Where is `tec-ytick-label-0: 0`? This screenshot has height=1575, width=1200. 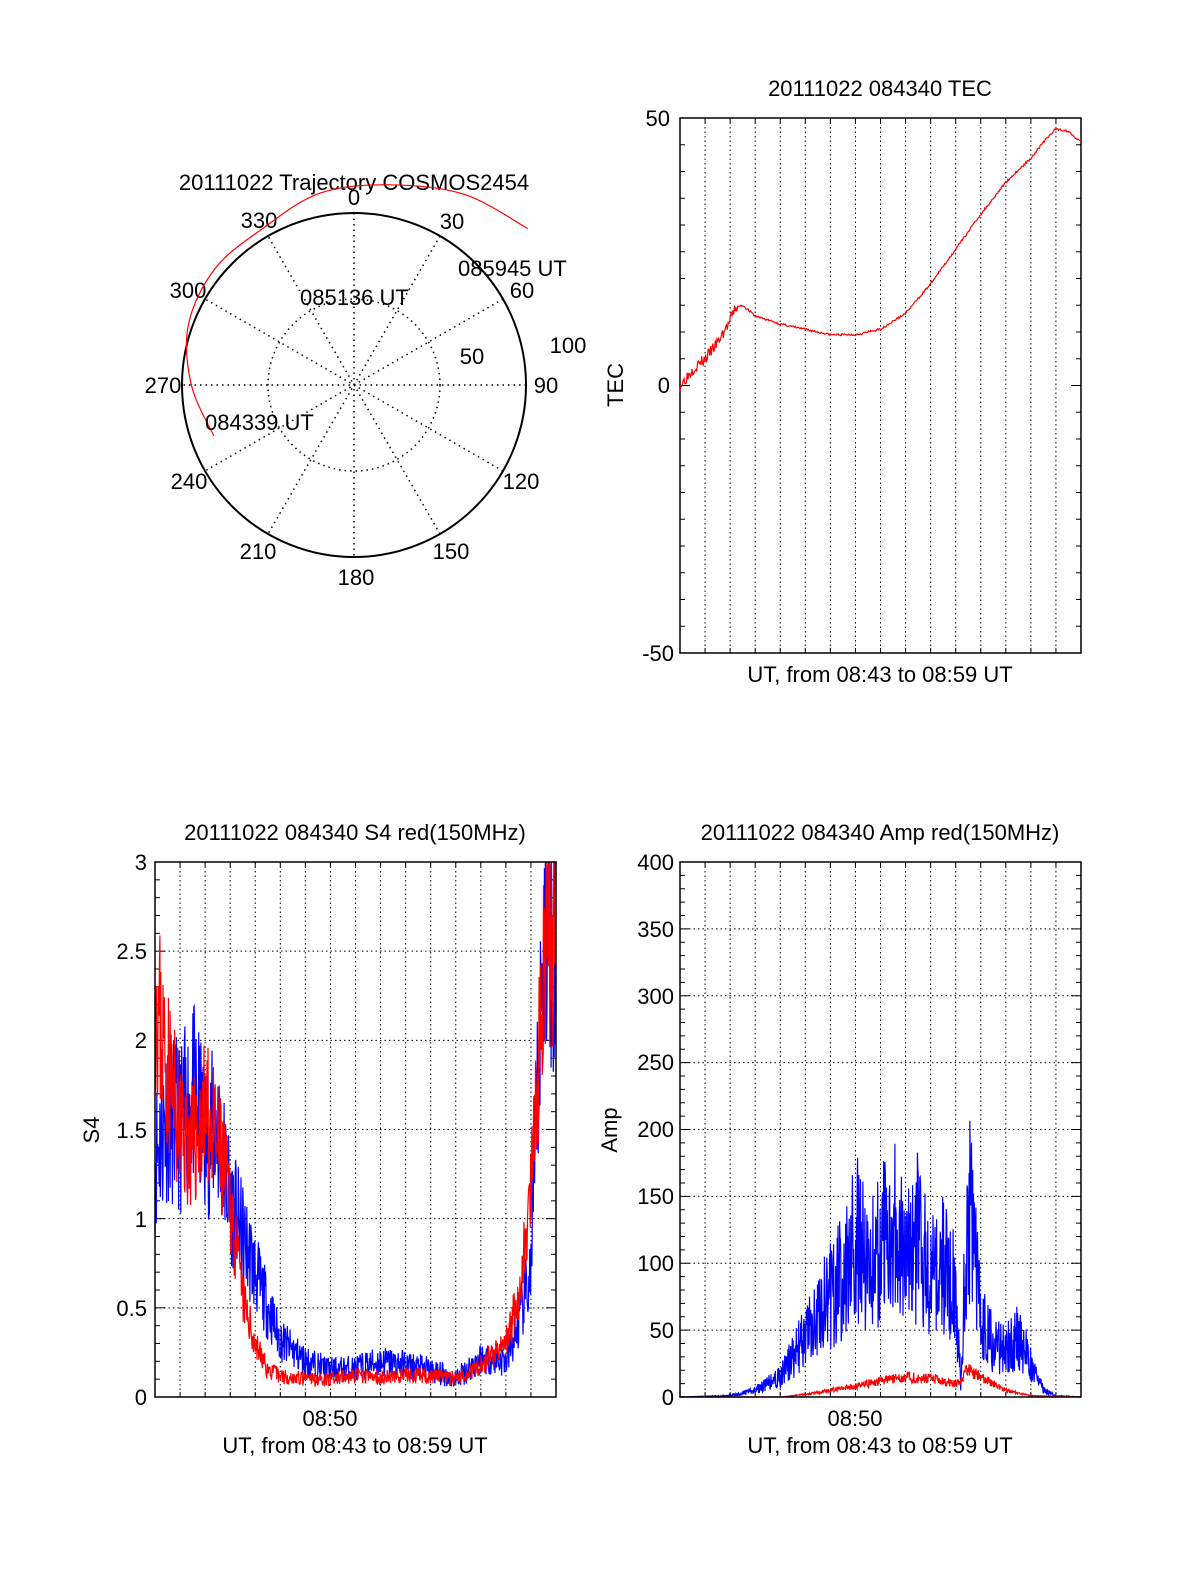 tec-ytick-label-0: 0 is located at coordinates (664, 385).